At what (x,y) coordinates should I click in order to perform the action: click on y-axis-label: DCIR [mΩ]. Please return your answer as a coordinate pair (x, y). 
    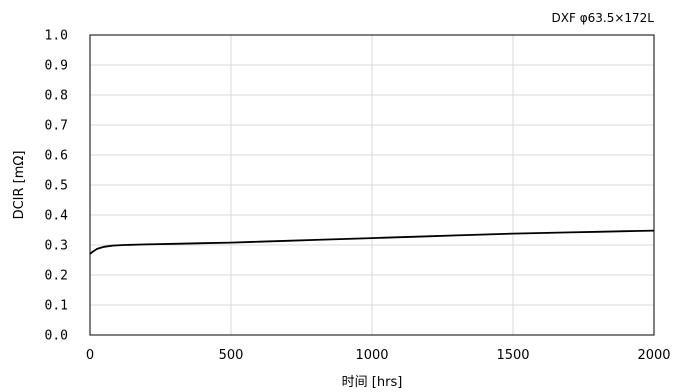
    Looking at the image, I should click on (19, 185).